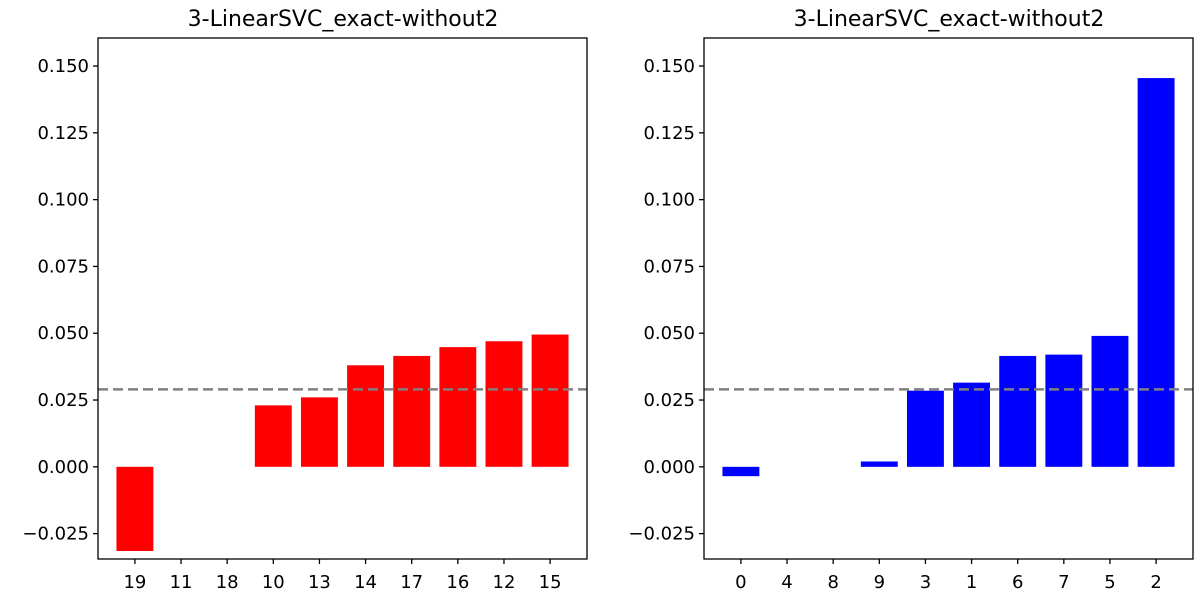  Describe the element at coordinates (365, 582) in the screenshot. I see `left-x-tick-label: 14` at that location.